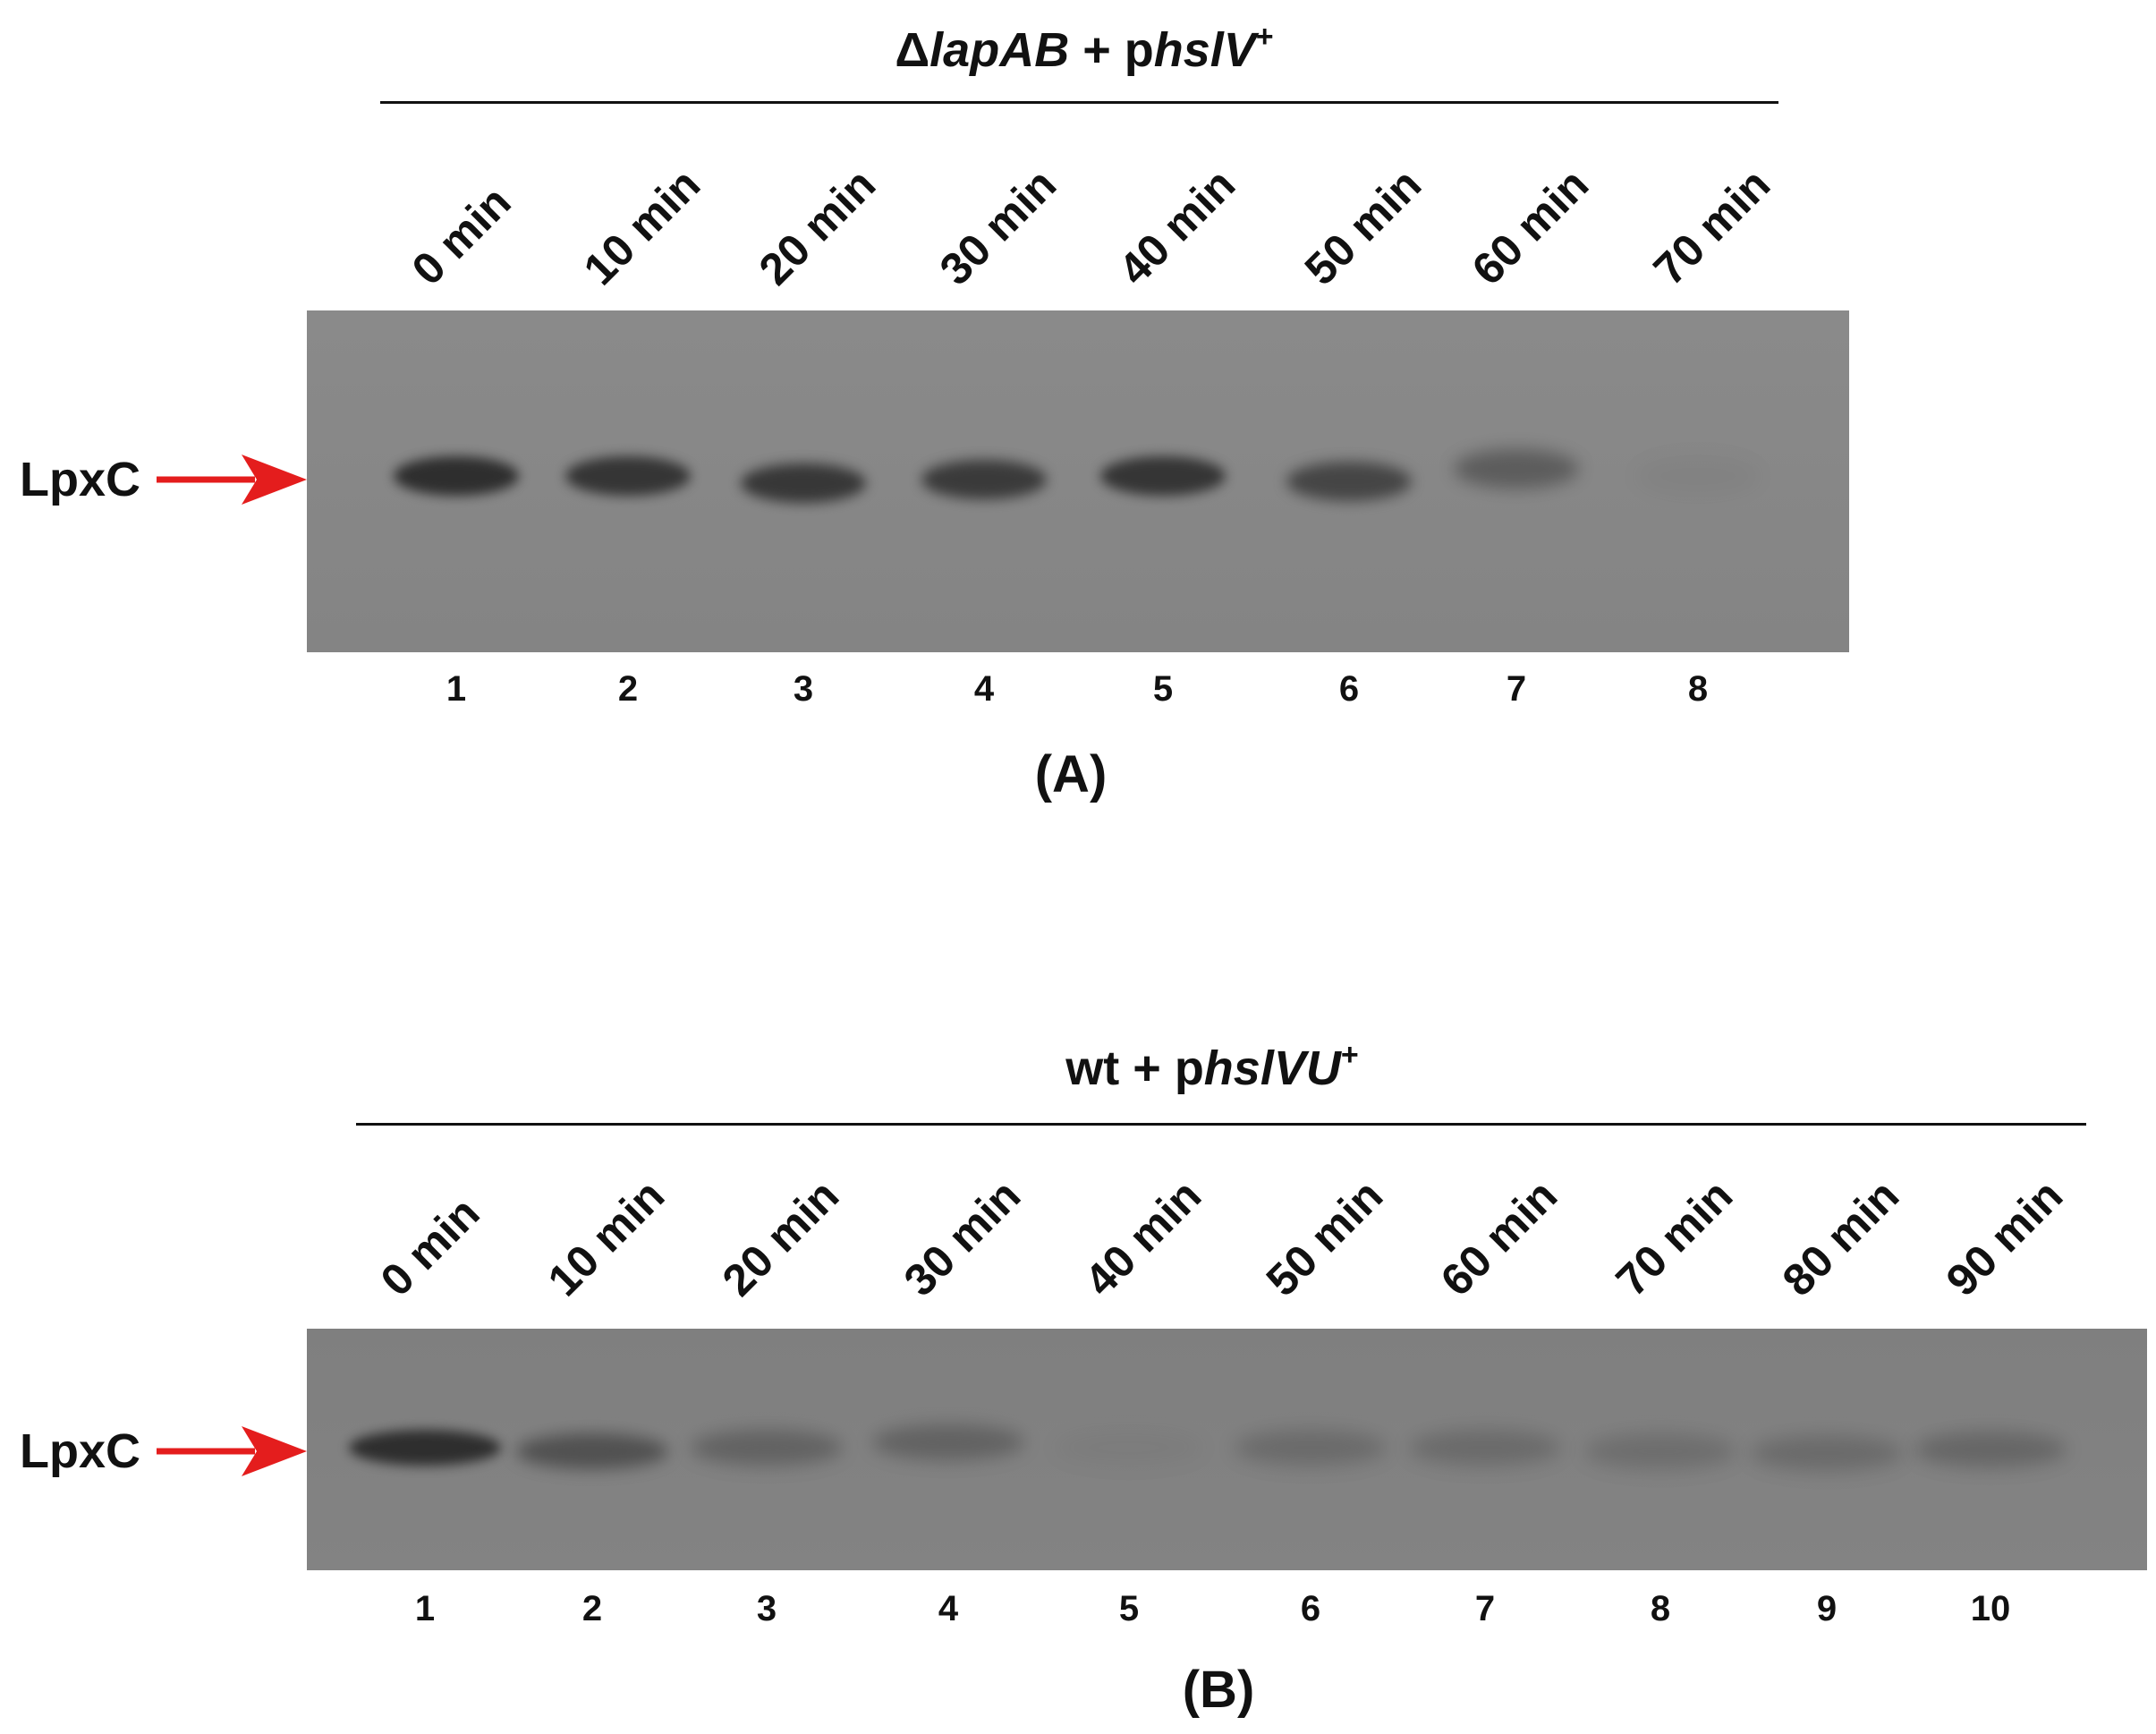 This screenshot has width=2156, height=1734. Describe the element at coordinates (1071, 774) in the screenshot. I see `panel-a-label: (A)` at that location.